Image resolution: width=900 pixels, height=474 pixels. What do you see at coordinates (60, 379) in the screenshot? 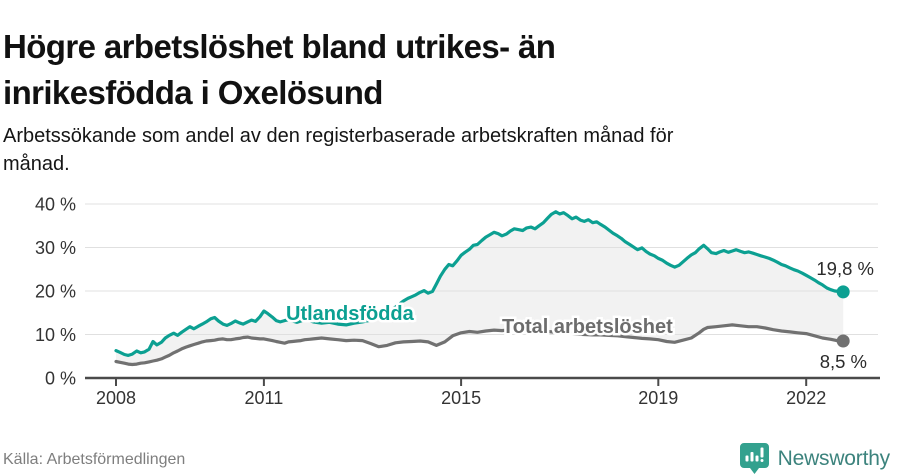
I see `y-tick-label: 0 %` at bounding box center [60, 379].